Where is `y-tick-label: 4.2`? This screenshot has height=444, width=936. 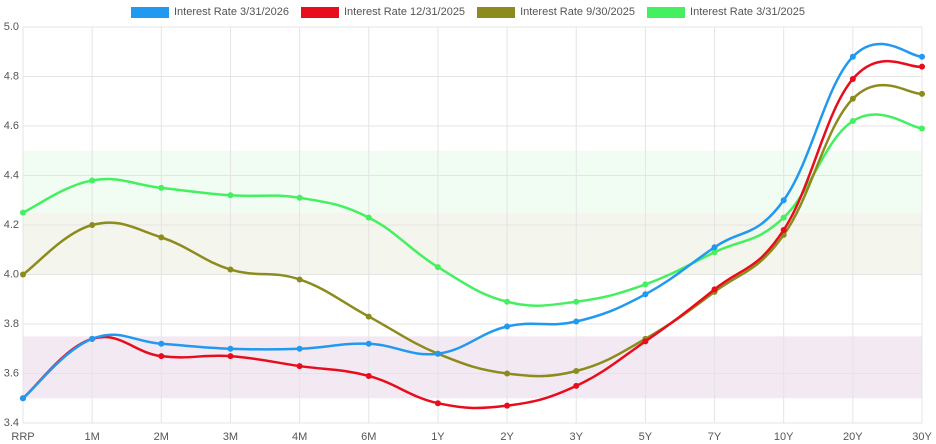 y-tick-label: 4.2 is located at coordinates (11, 225).